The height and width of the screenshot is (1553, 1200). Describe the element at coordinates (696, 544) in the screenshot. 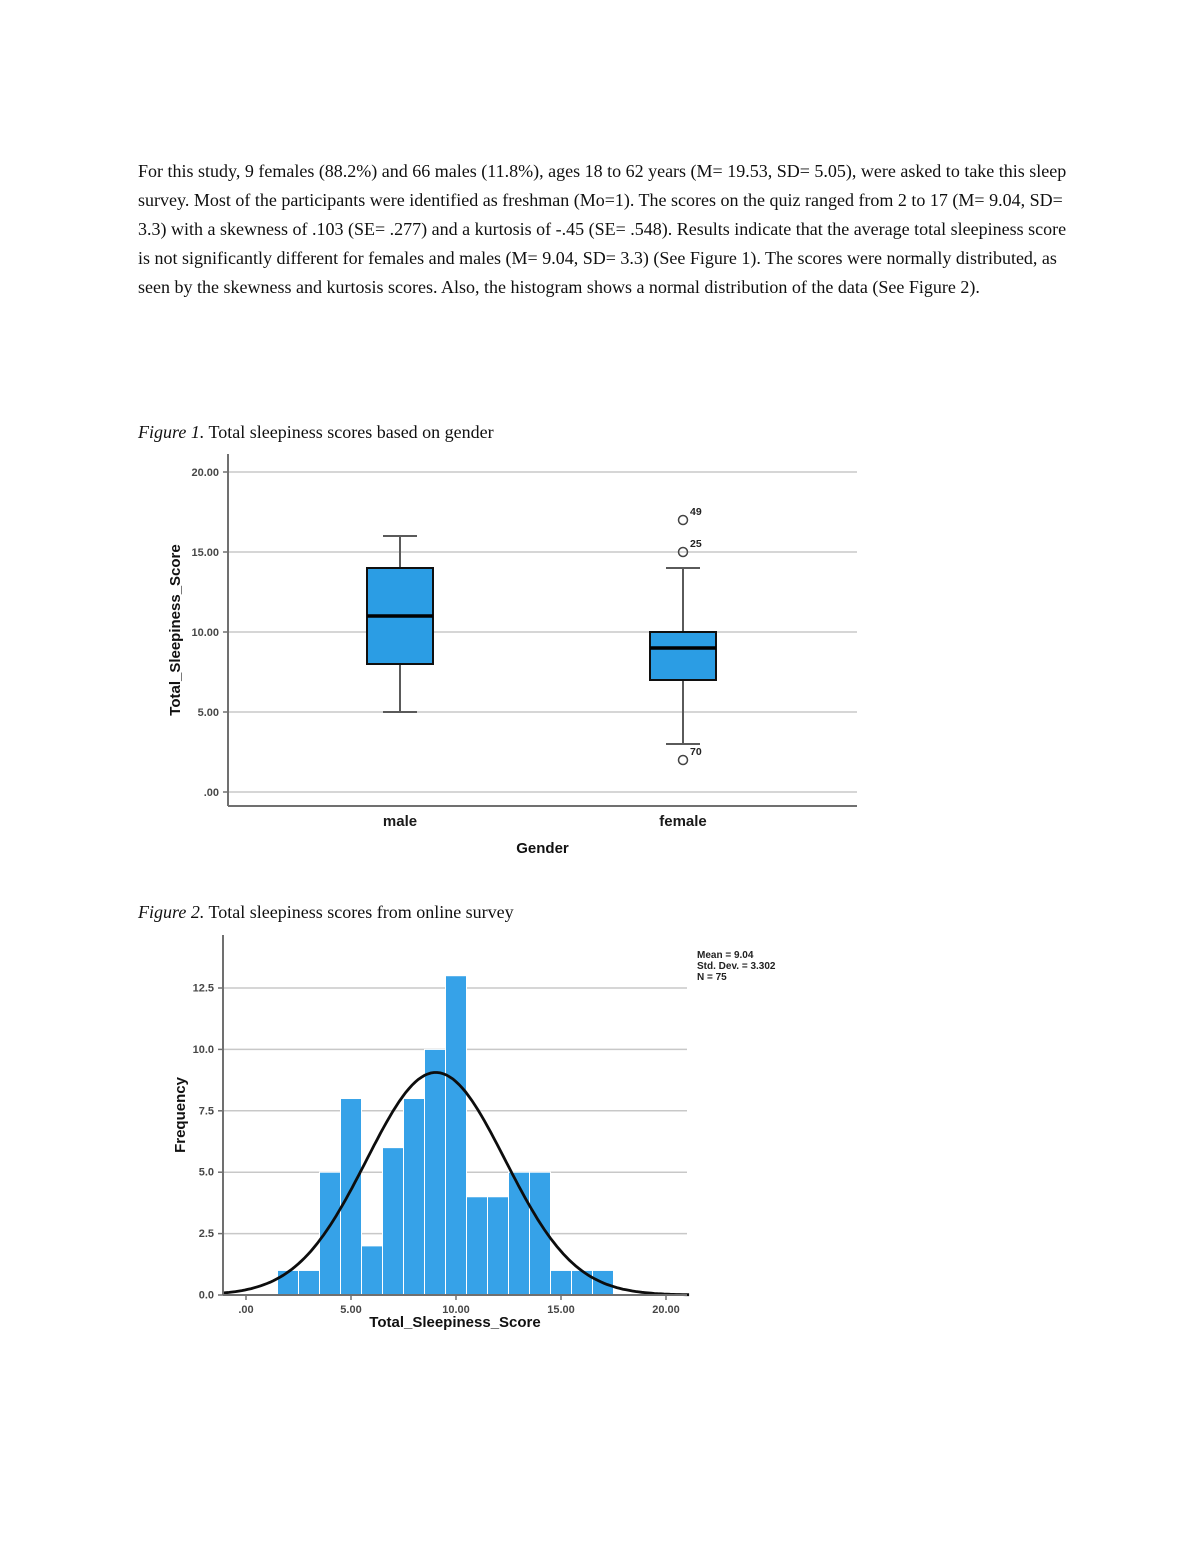

I see `outlier-label: 25` at that location.